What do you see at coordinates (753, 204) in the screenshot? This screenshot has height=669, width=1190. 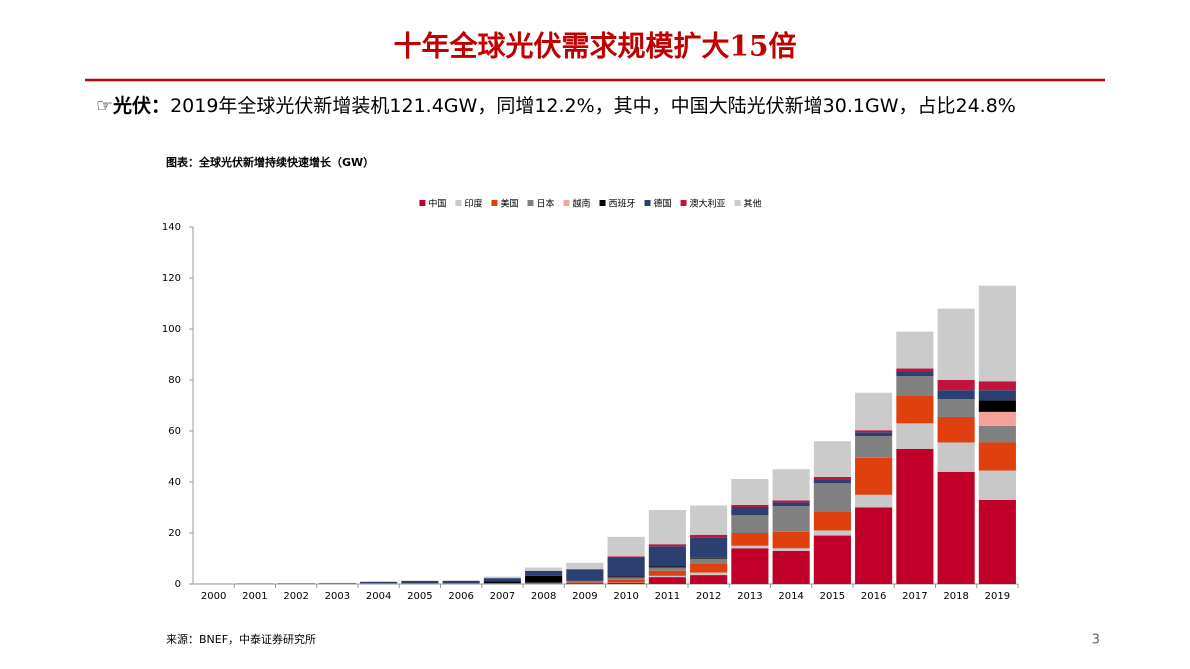 I see `legend-label: 其他` at bounding box center [753, 204].